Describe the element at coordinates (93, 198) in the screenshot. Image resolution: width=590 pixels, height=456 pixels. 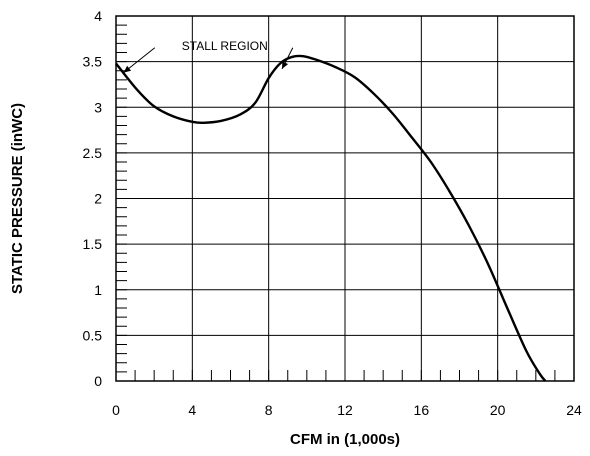
I see `y-tick-labels: 0 0.5 1 1.5 2 2.5 3 3.5 4` at that location.